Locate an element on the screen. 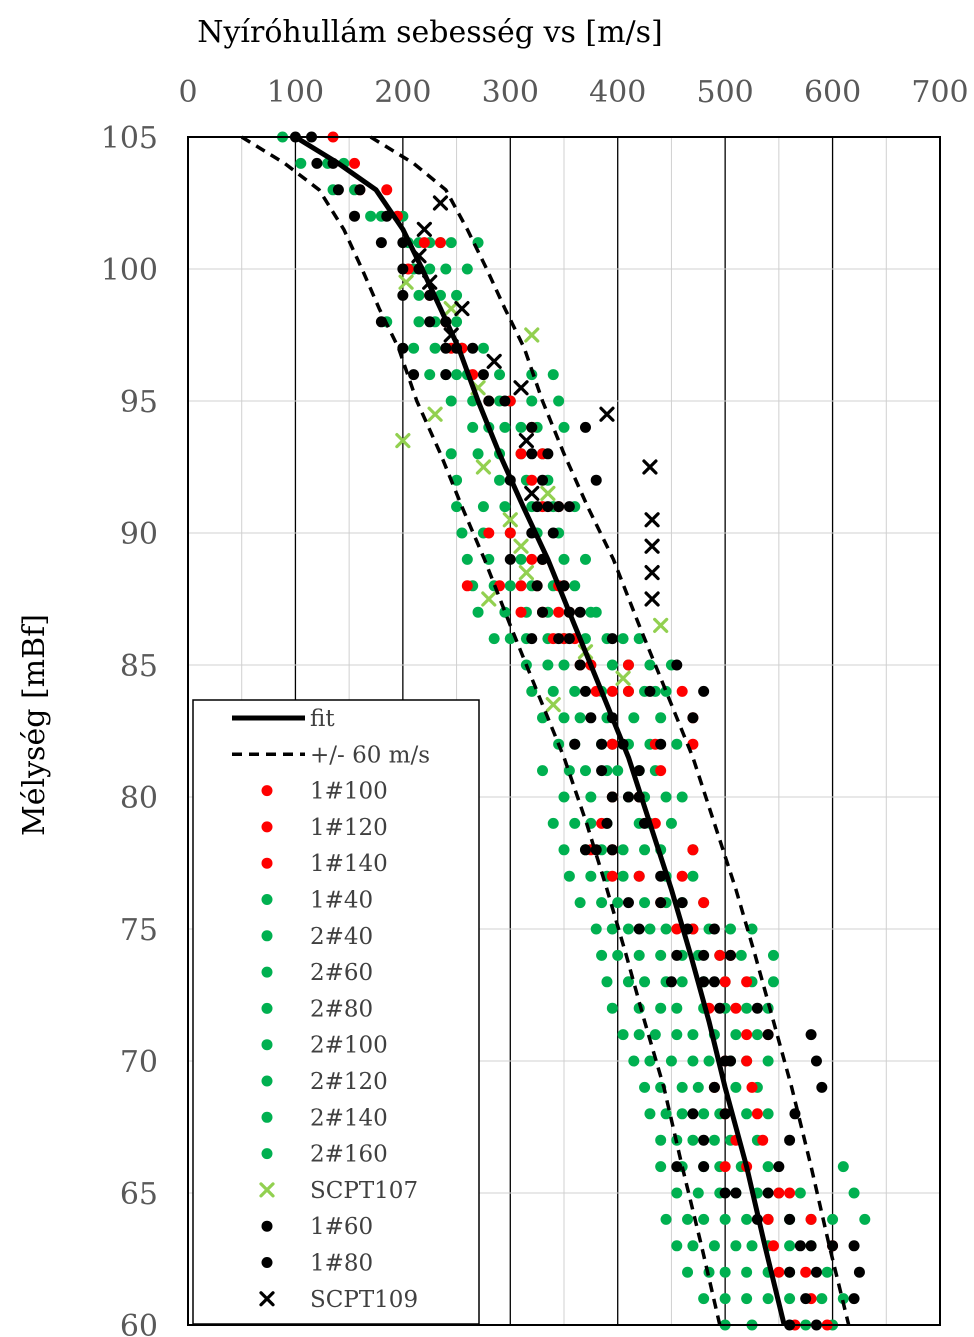 The width and height of the screenshot is (974, 1337). x-tick-labels: 0 100 200 300 400 500 600 700 is located at coordinates (573, 92).